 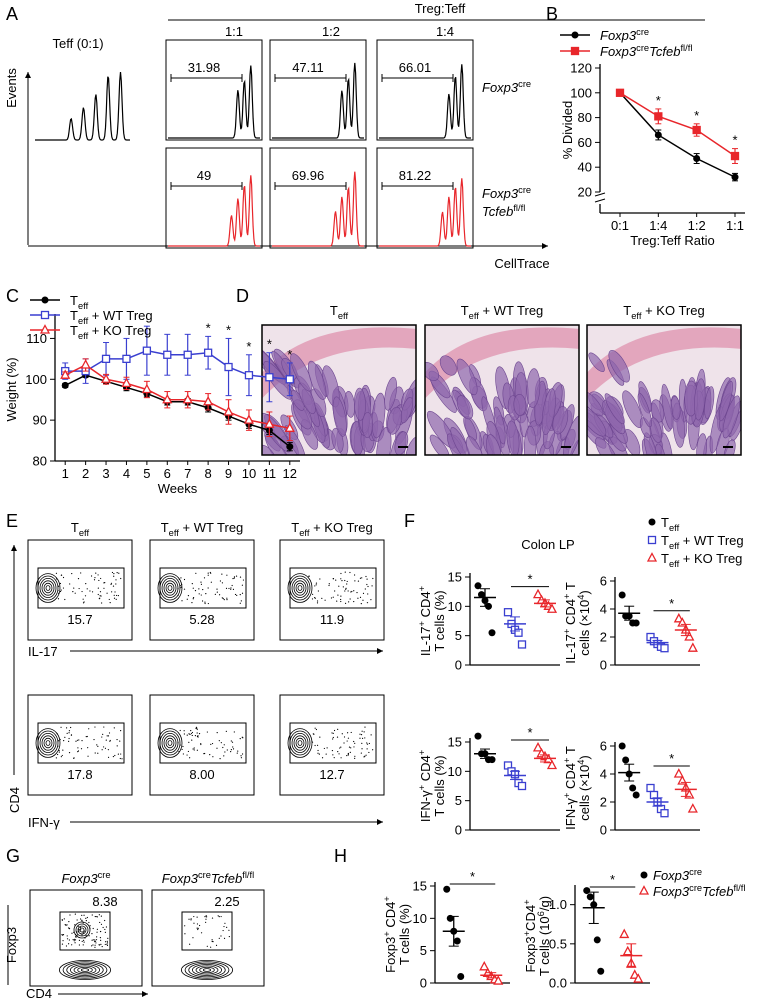 What do you see at coordinates (458, 830) in the screenshot?
I see `y-tick-label: 0` at bounding box center [458, 830].